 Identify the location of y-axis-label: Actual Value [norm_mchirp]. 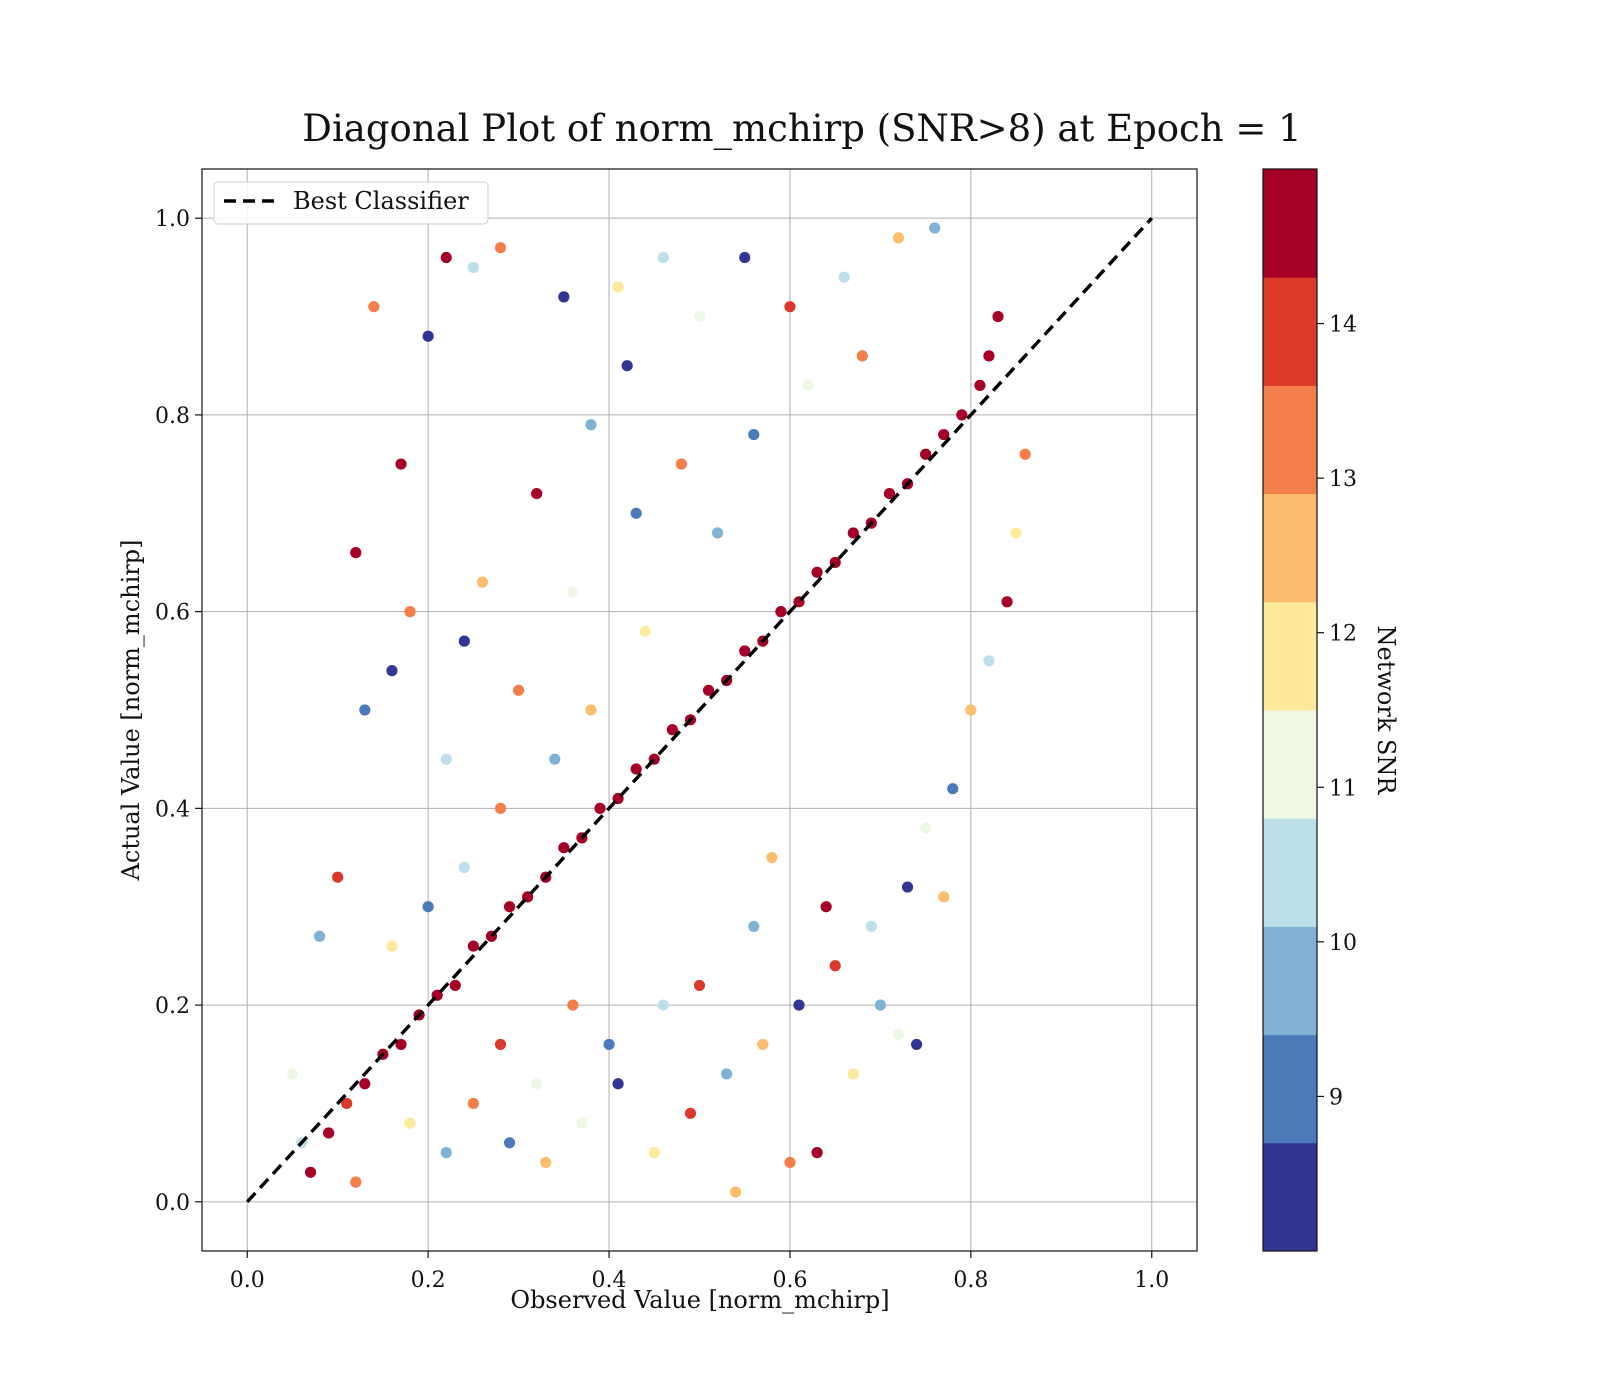
(131, 711).